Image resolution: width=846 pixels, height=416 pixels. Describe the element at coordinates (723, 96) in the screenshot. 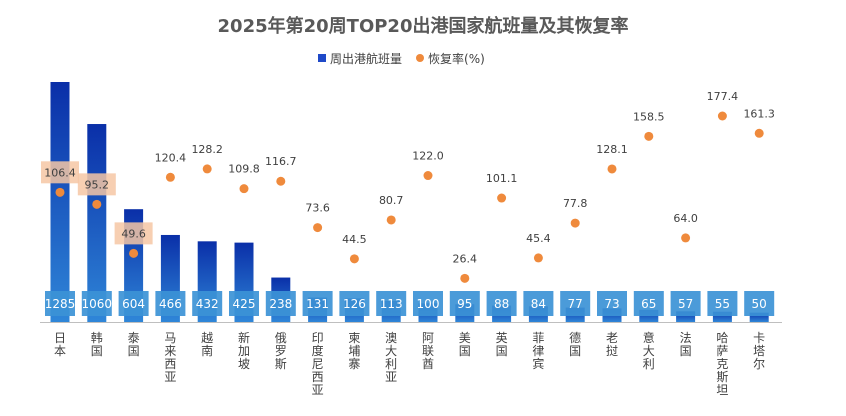

I see `rate-label: 177.4` at that location.